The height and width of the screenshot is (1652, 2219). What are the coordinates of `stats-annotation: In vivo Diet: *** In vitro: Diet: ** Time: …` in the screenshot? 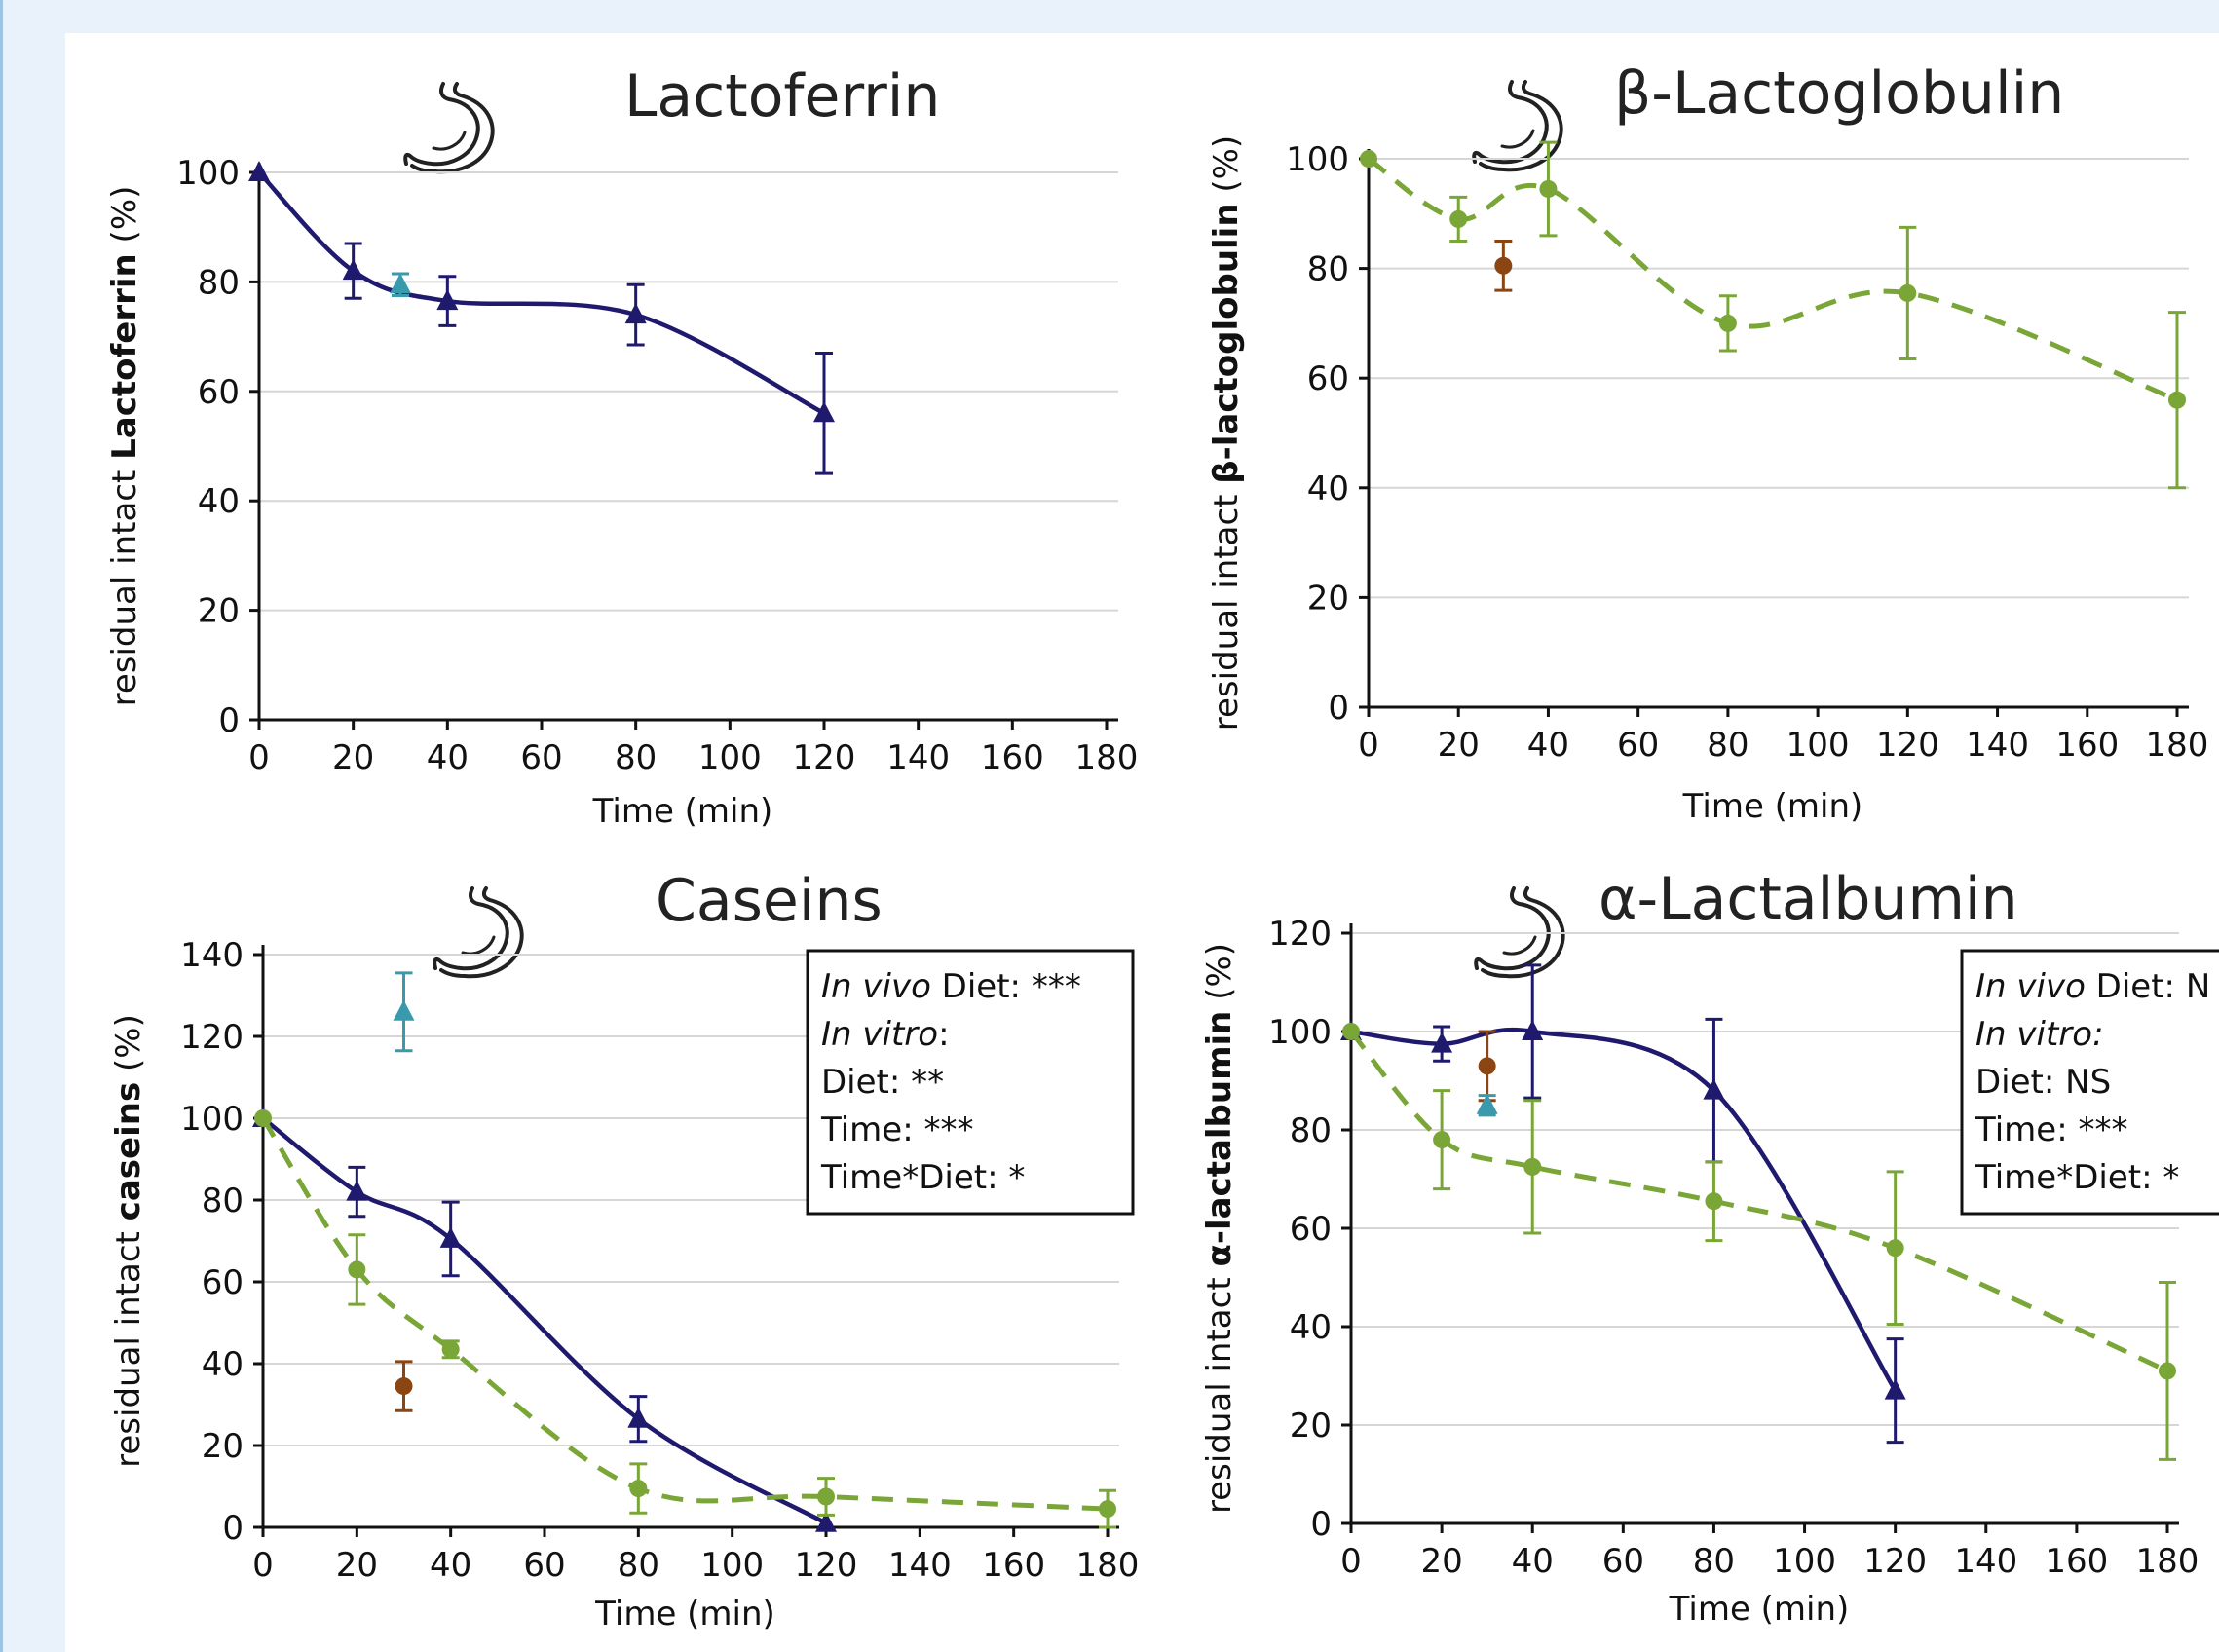 It's located at (970, 1082).